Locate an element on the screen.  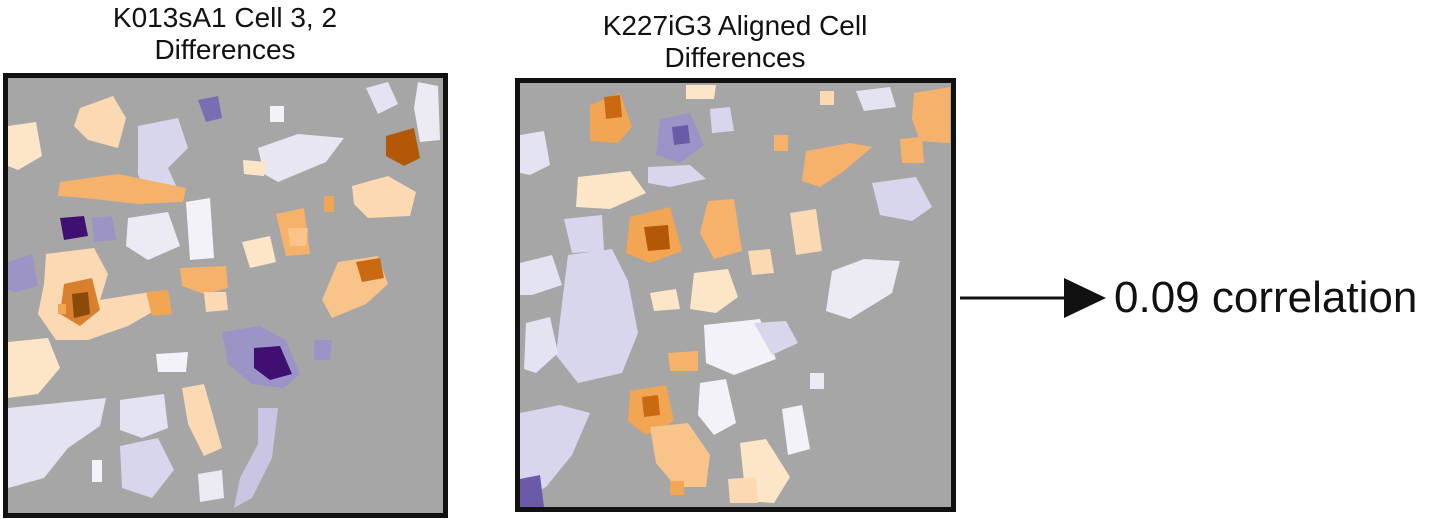
left-panel-title: K013sA1 Cell 3, 2 Differences is located at coordinates (225, 34).